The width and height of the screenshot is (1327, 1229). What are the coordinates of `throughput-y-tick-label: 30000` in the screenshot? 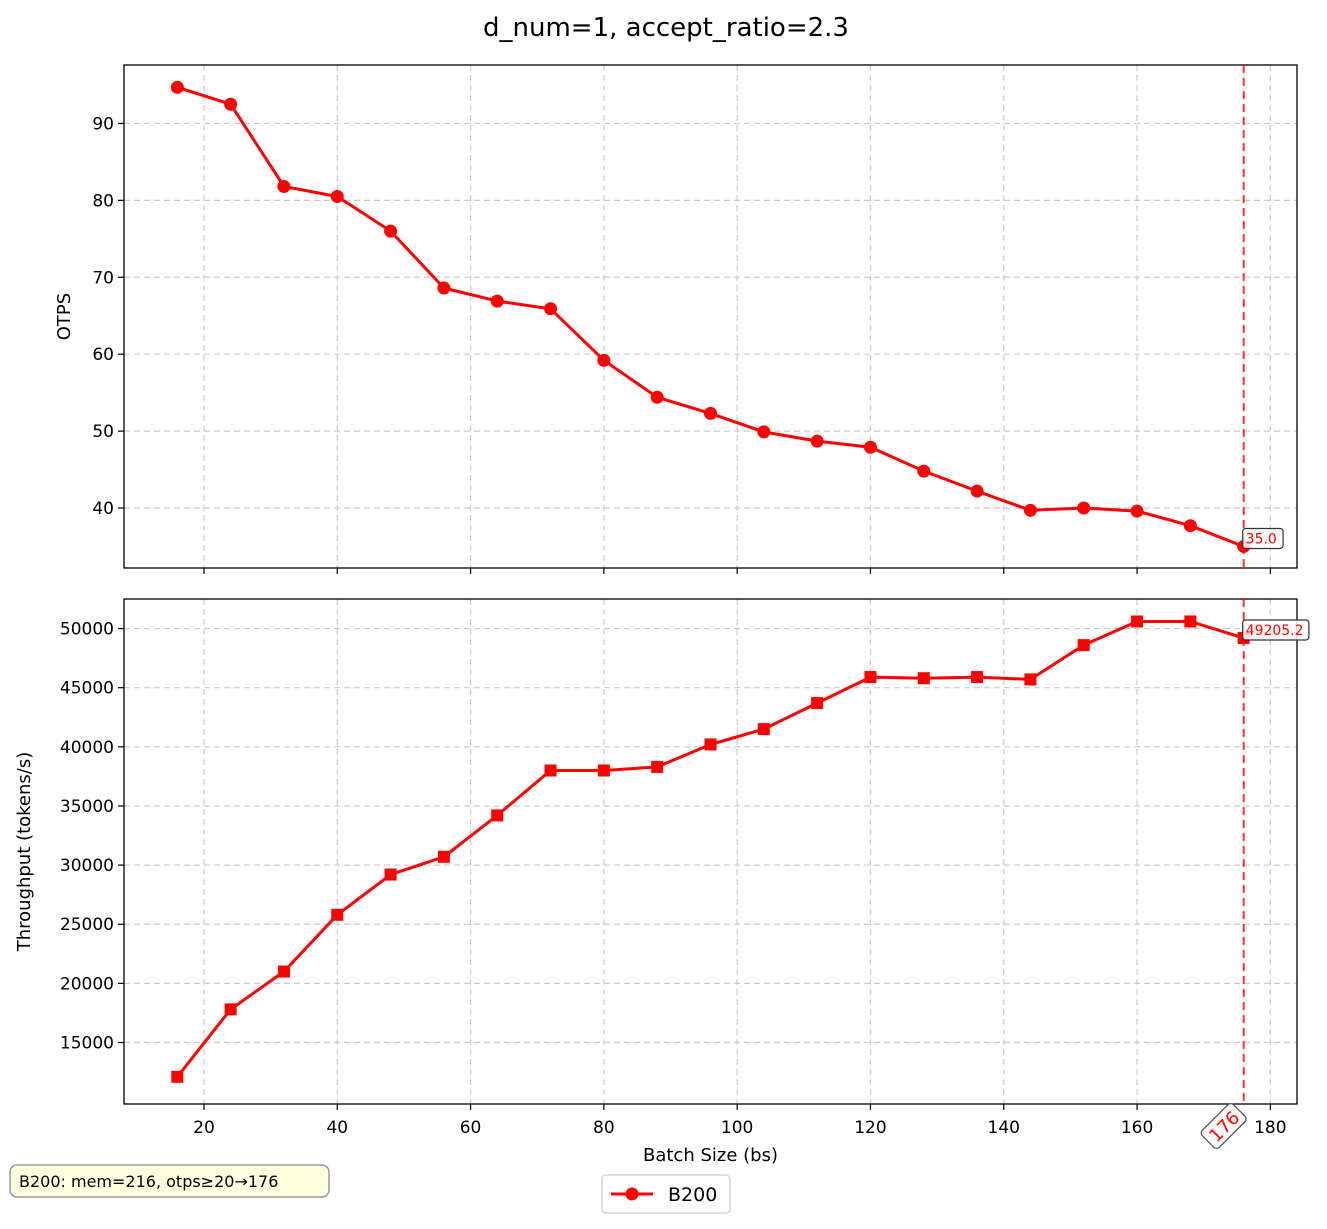 It's located at (87, 866).